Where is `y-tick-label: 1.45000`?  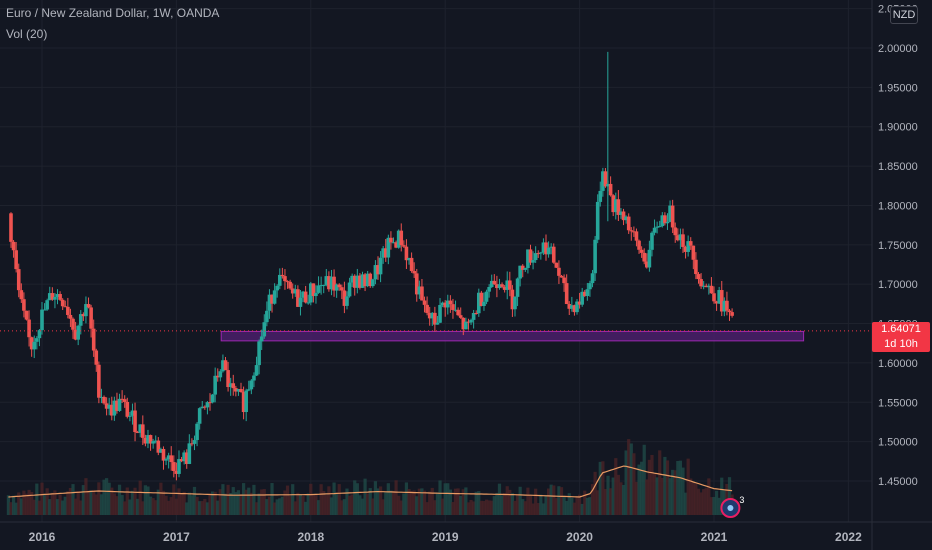
y-tick-label: 1.45000 is located at coordinates (898, 482).